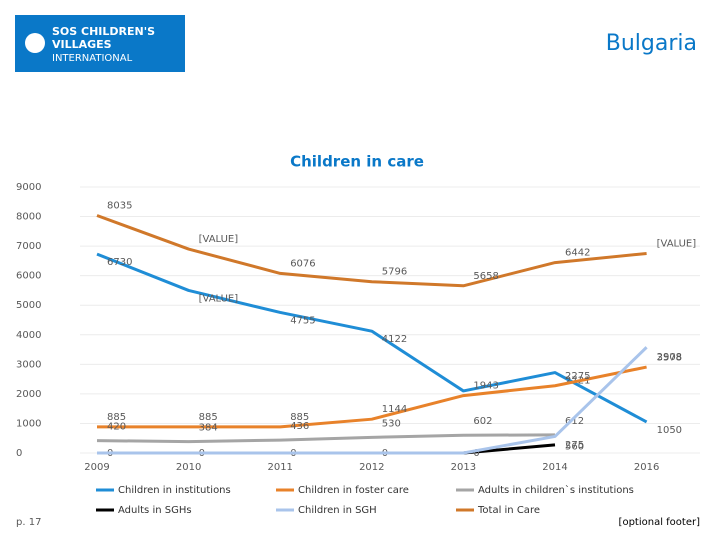 This screenshot has height=544, width=720. What do you see at coordinates (394, 339) in the screenshot?
I see `data-label: 4122` at bounding box center [394, 339].